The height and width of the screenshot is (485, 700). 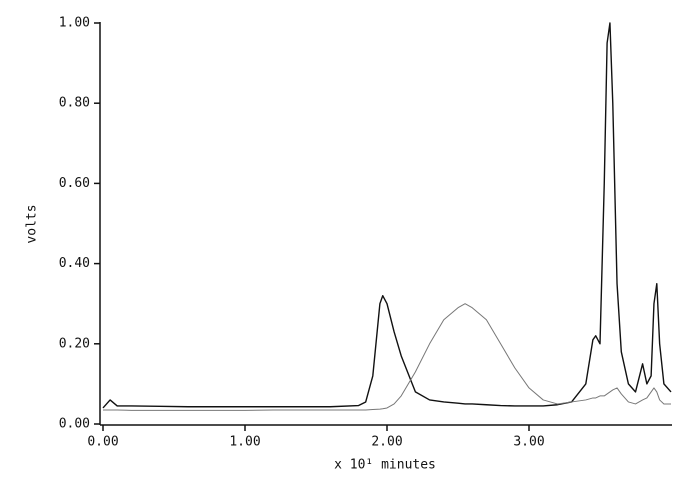 What do you see at coordinates (74, 103) in the screenshot?
I see `y-tick-label: 0.80` at bounding box center [74, 103].